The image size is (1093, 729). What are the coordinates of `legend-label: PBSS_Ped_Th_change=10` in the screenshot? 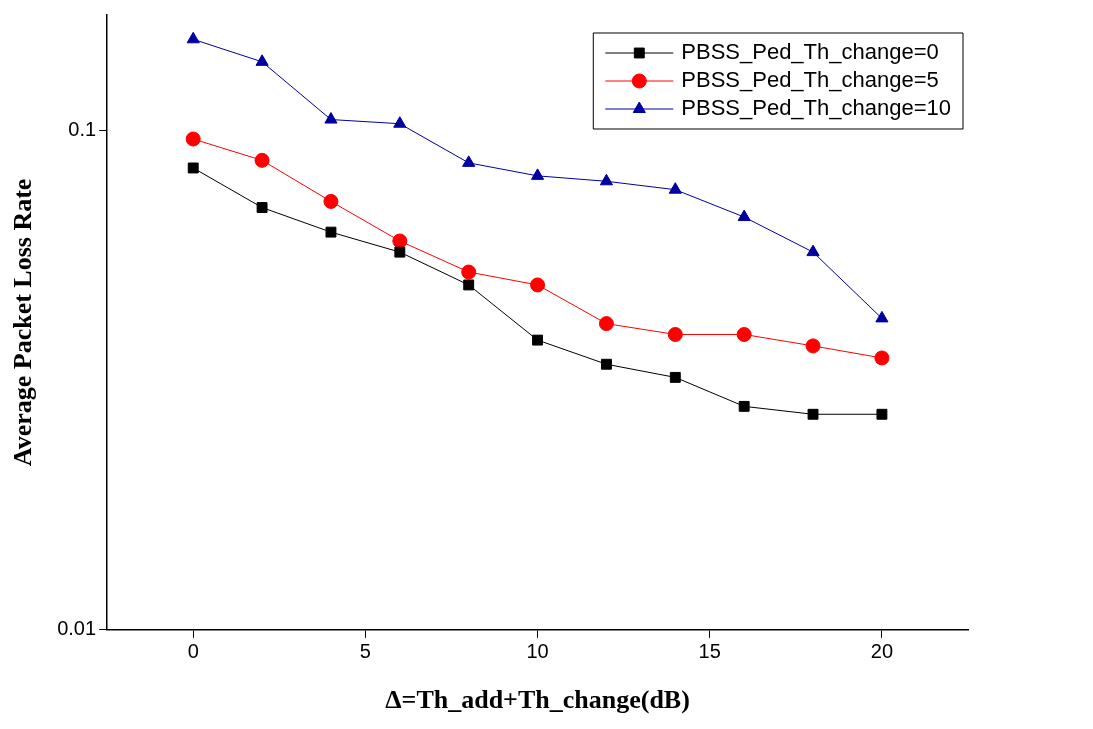 It's located at (816, 108).